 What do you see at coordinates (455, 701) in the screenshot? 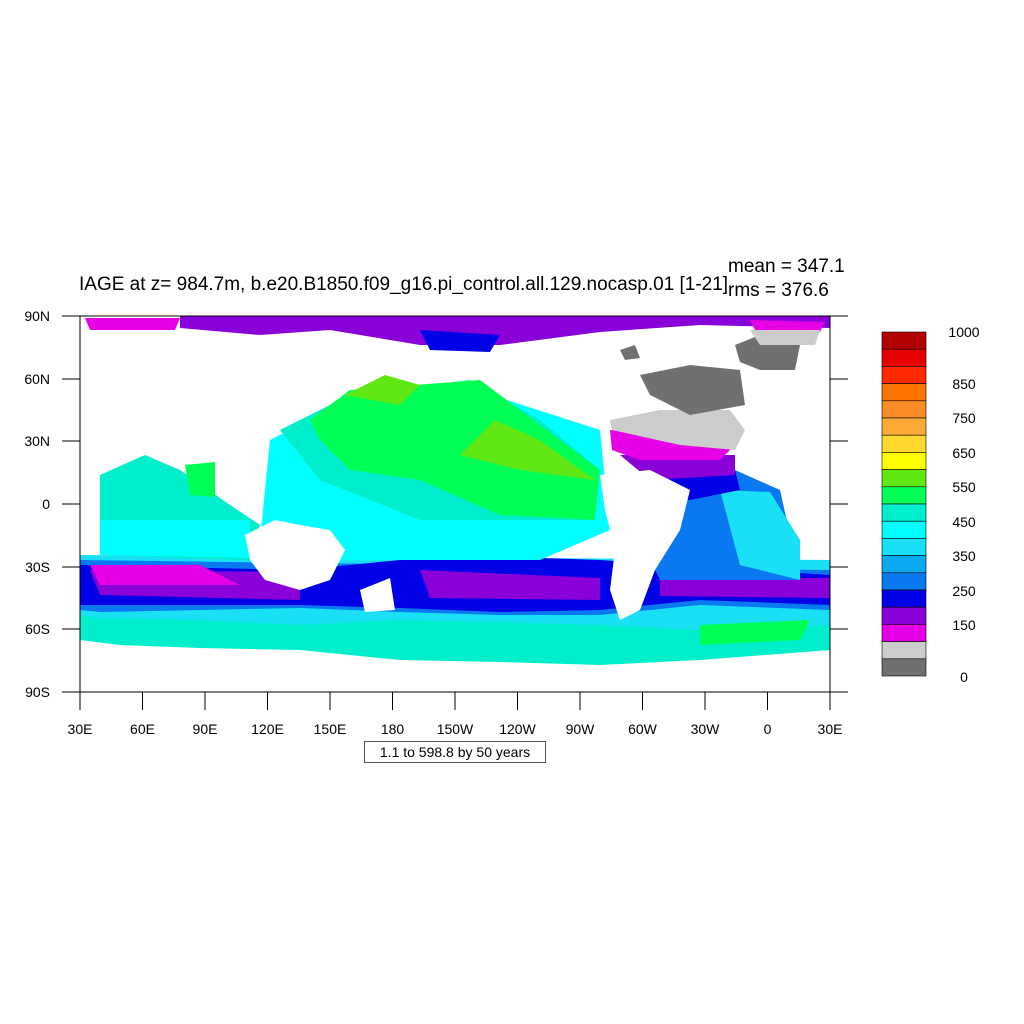
I see `x-tick-marks` at bounding box center [455, 701].